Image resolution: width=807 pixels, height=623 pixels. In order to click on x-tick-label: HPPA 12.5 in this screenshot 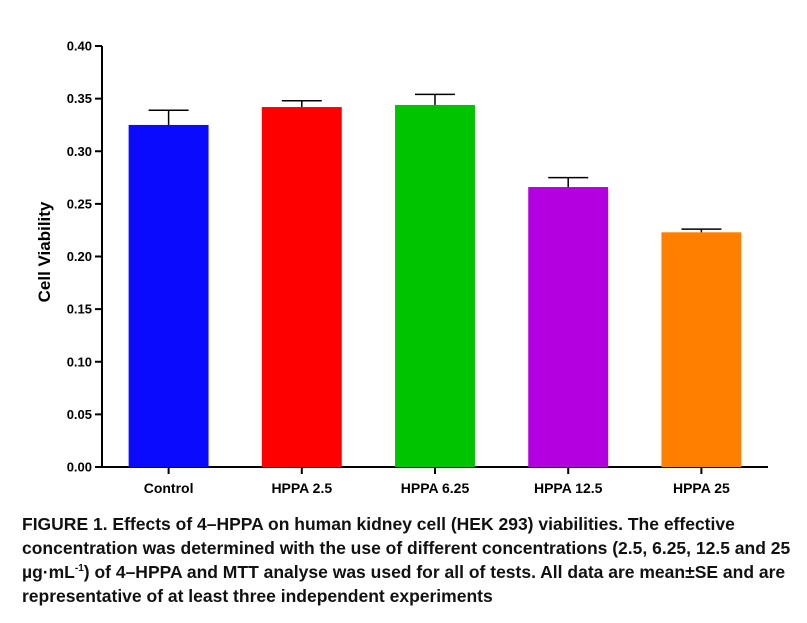, I will do `click(568, 488)`.